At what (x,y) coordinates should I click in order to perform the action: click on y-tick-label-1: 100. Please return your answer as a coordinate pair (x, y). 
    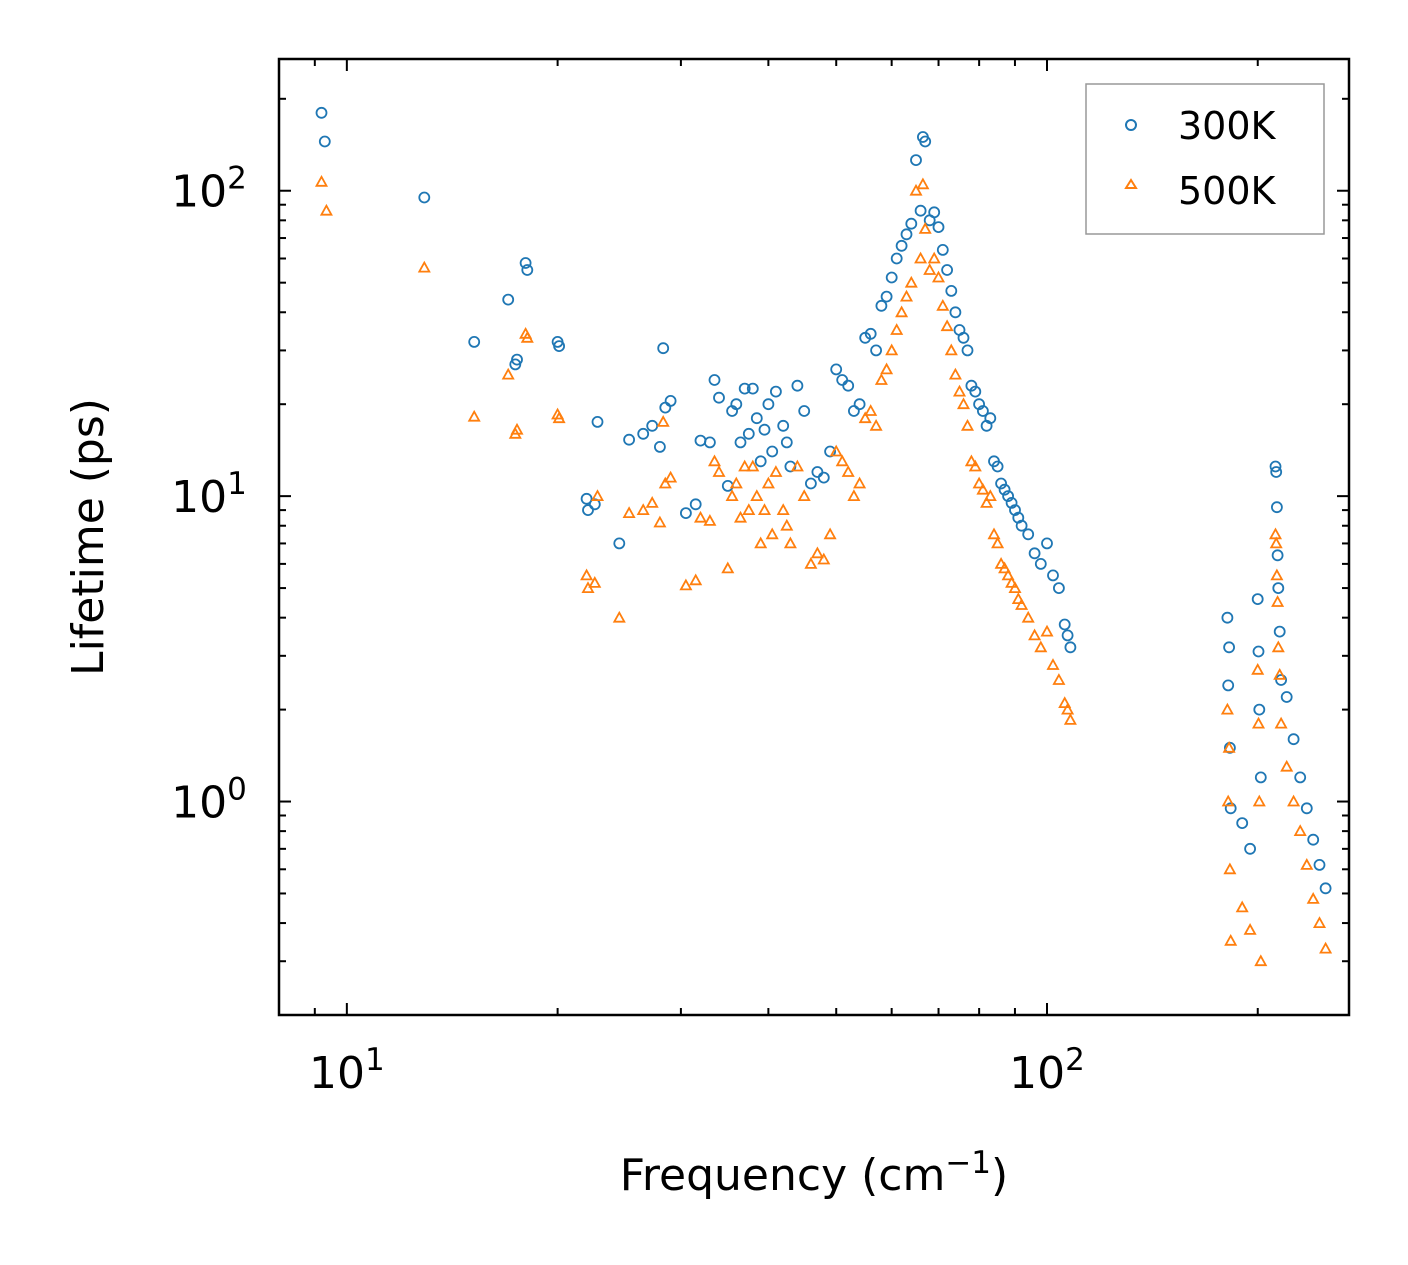
    Looking at the image, I should click on (209, 800).